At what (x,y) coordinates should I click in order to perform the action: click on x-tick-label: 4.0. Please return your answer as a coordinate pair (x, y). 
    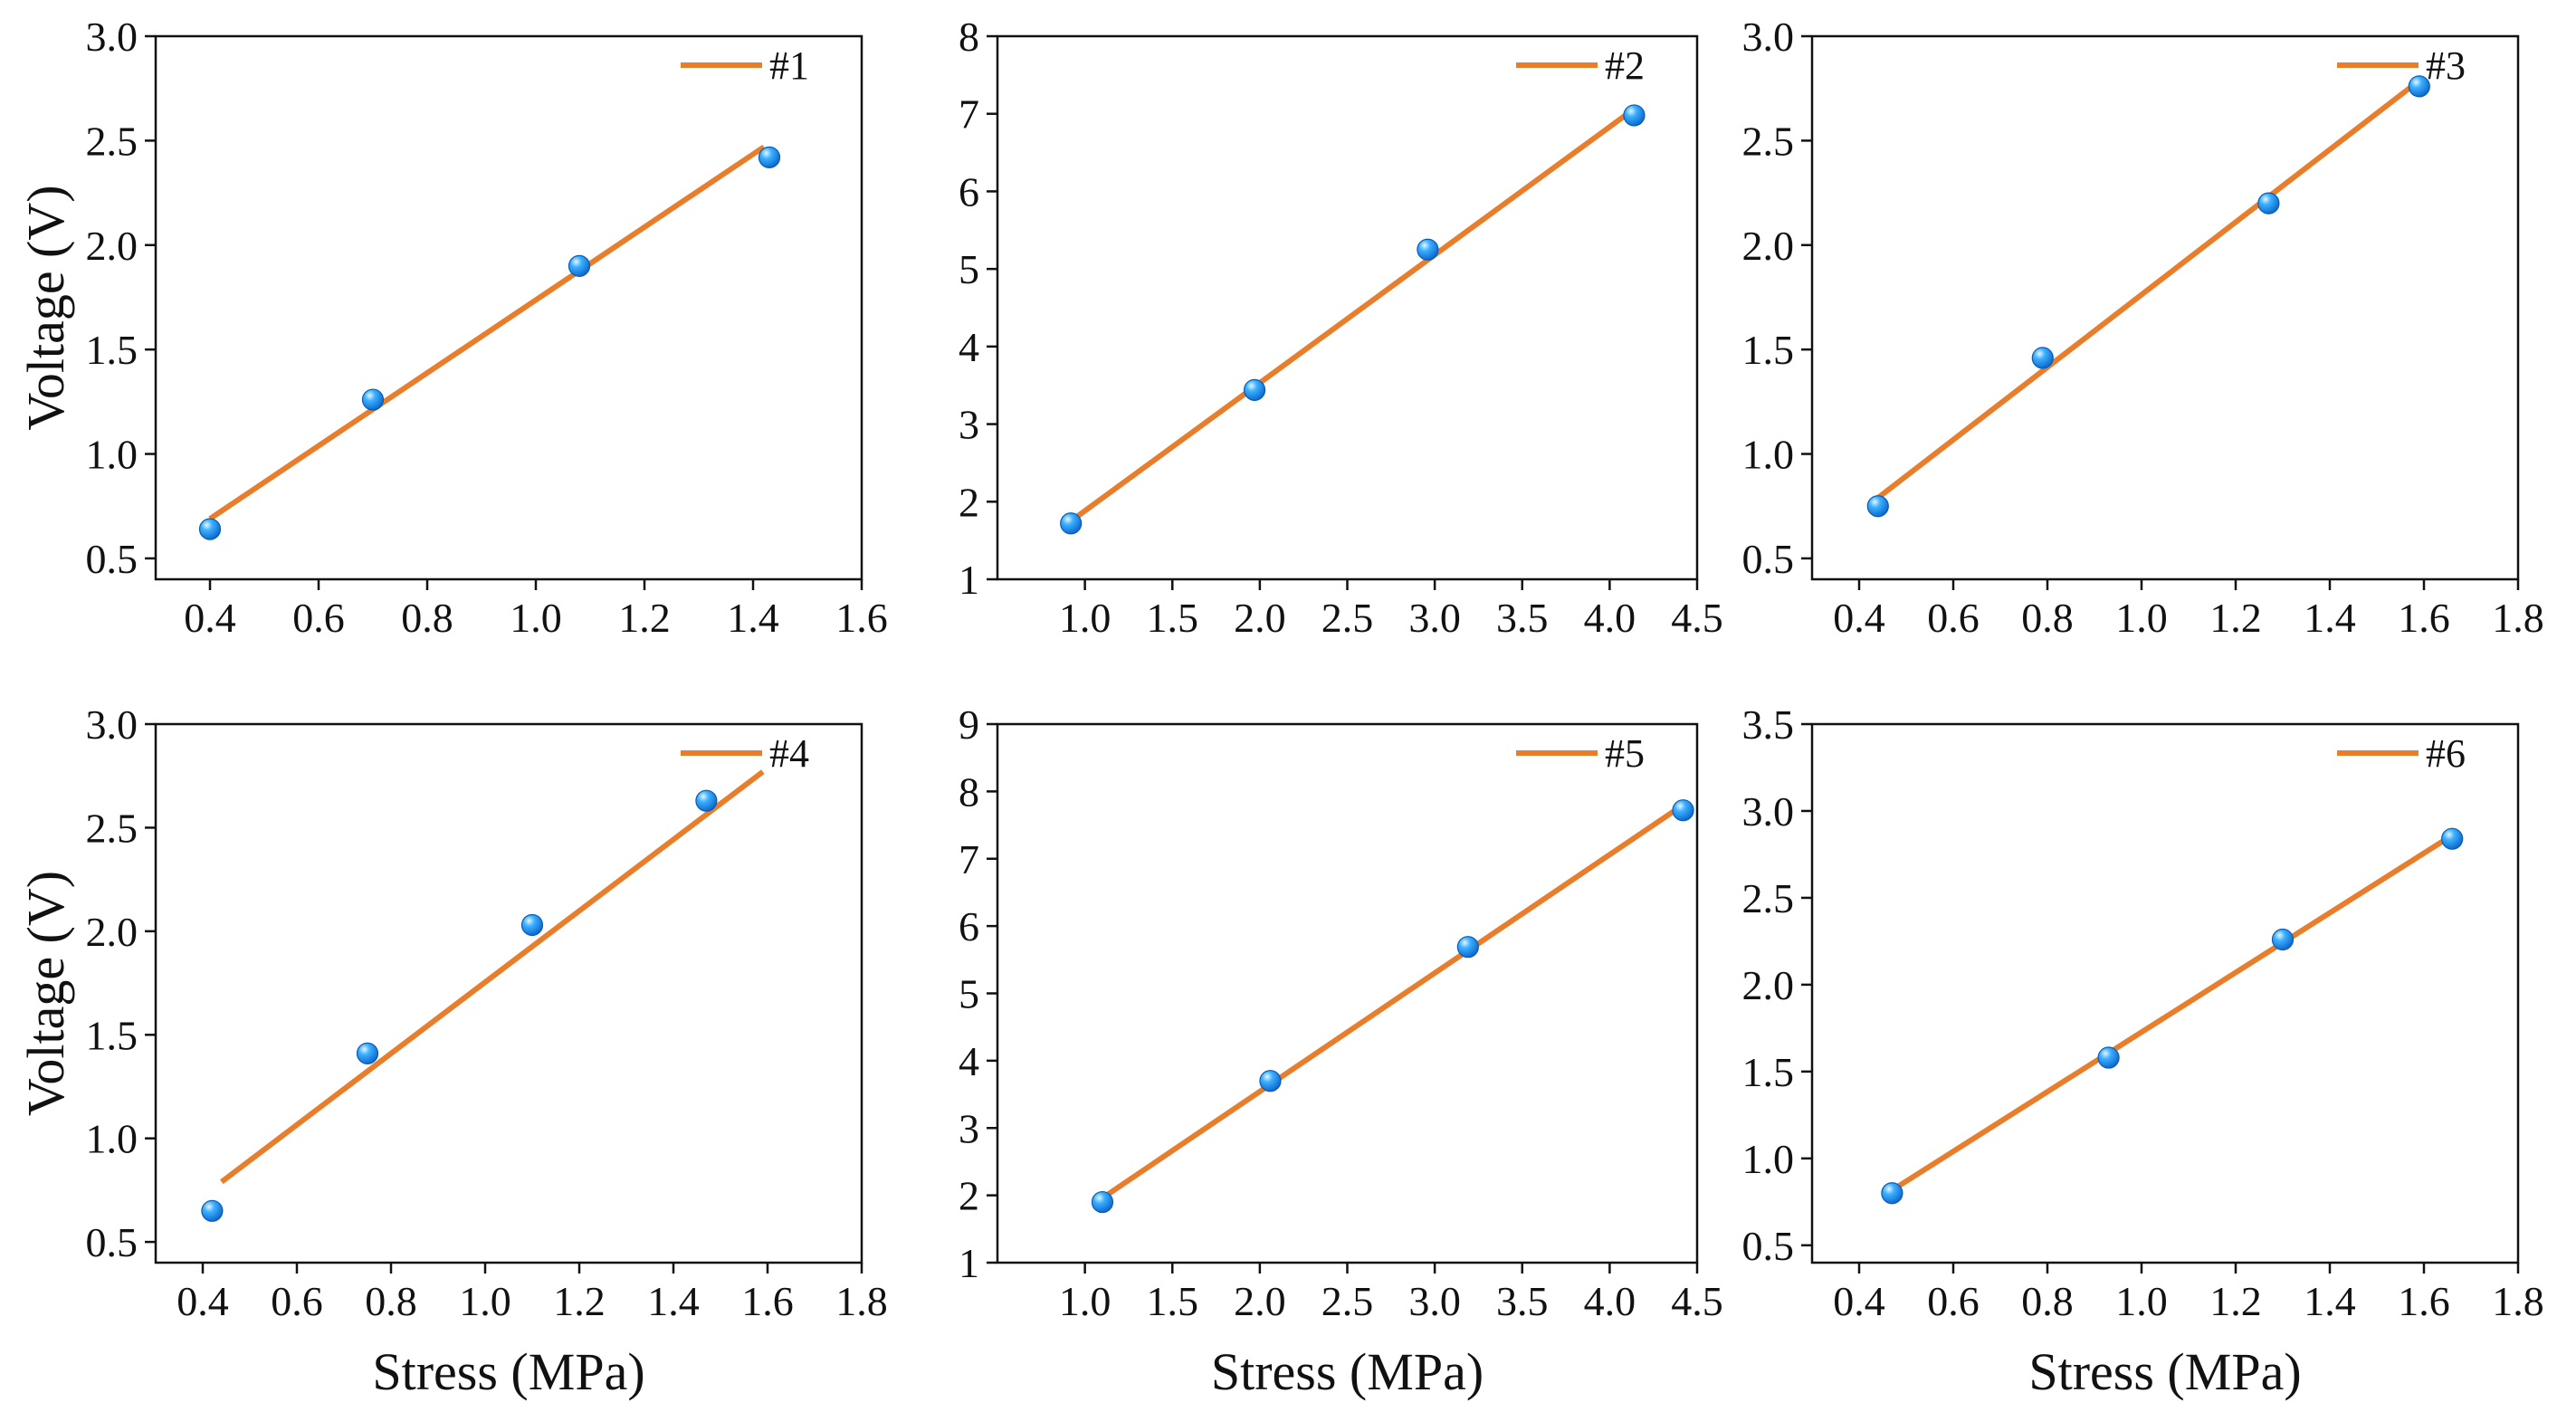
    Looking at the image, I should click on (1610, 1301).